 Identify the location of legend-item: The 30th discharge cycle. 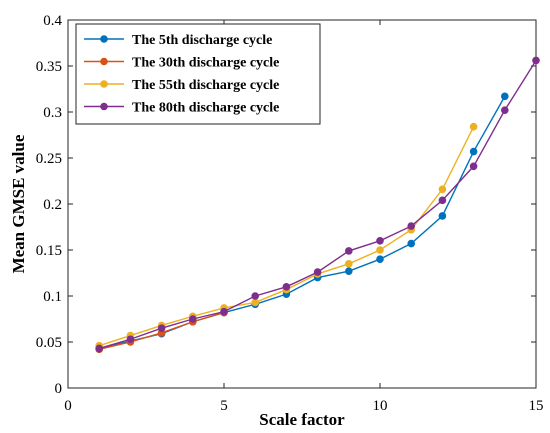
(181, 63).